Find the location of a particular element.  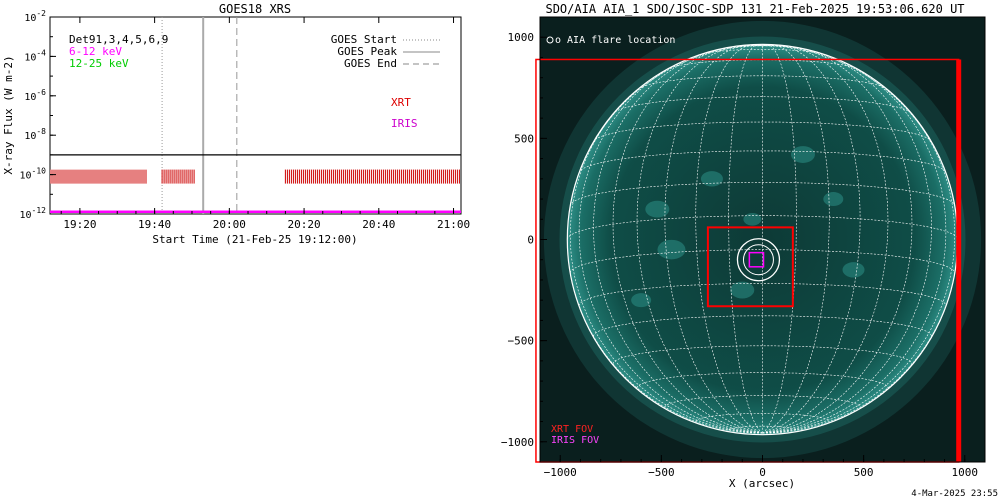

aia-ytick-label: 1000 is located at coordinates (521, 37).